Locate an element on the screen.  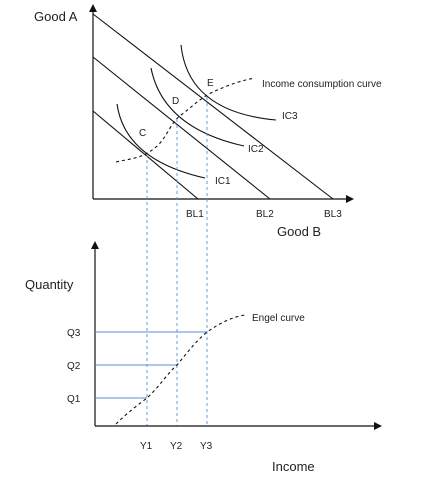
tick-y1: Y1 is located at coordinates (146, 446).